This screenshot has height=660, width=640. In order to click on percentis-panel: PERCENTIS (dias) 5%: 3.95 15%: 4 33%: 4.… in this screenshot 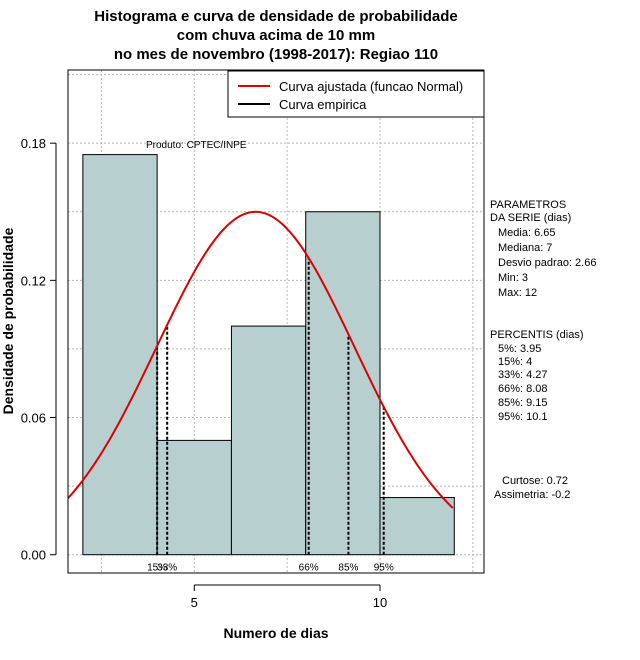, I will do `click(537, 376)`.